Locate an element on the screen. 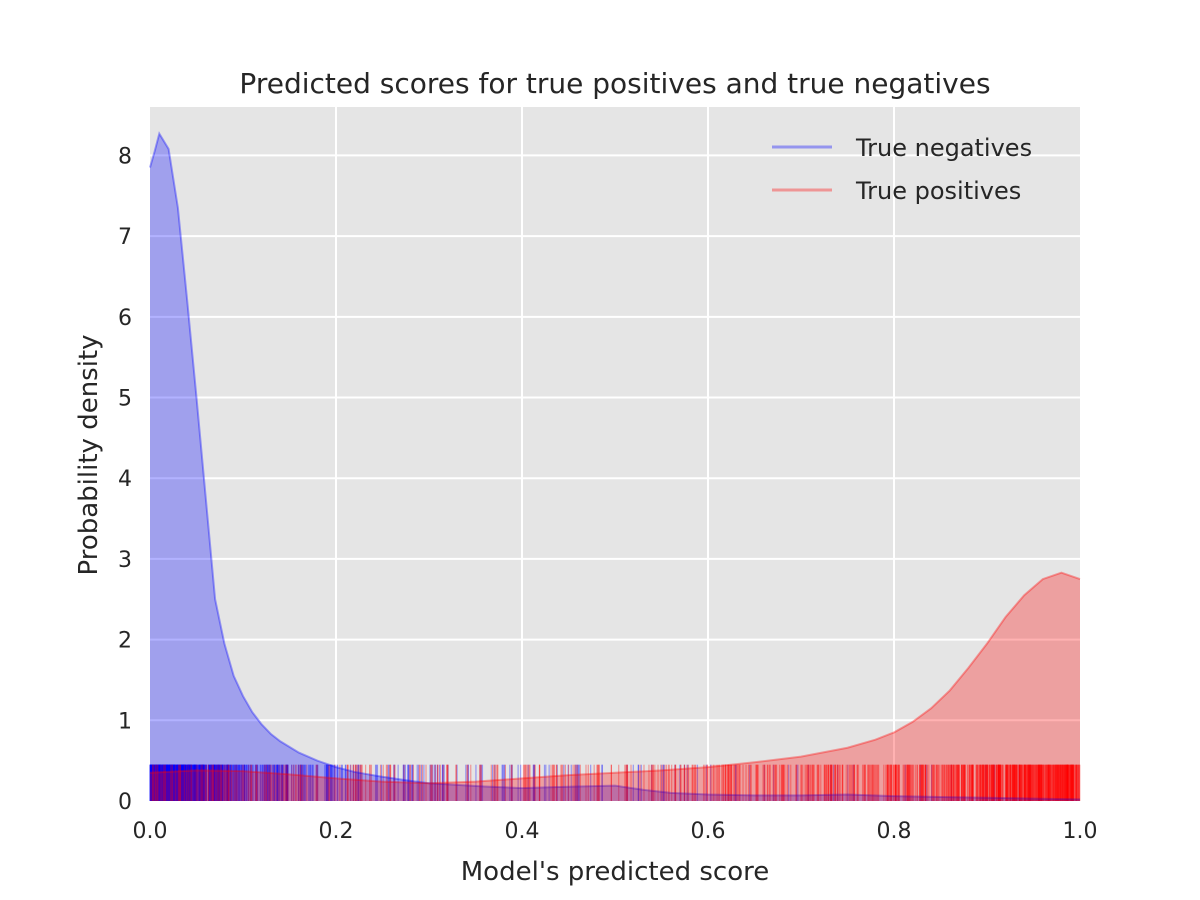  y-axis-label: Probability density is located at coordinates (89, 454).